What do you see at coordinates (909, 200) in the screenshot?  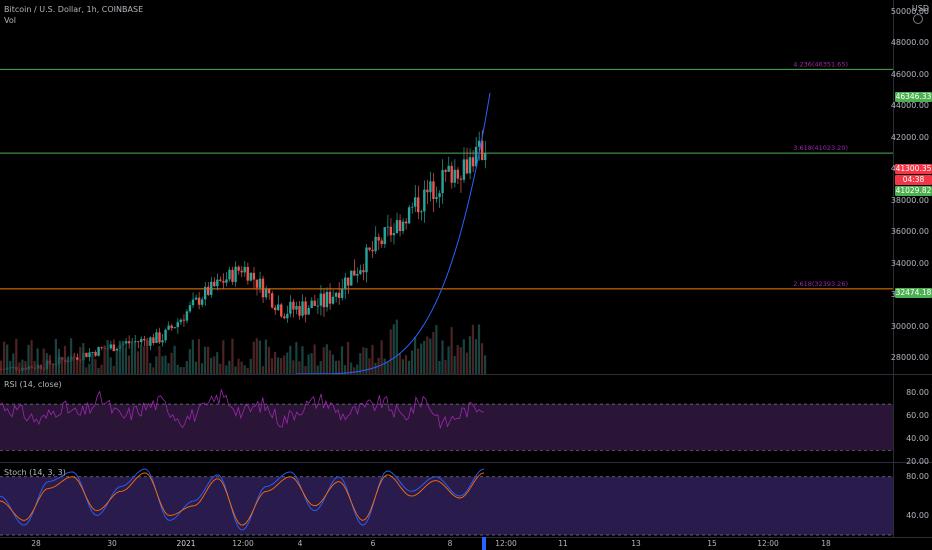 I see `price-tick-label: 38000.00` at bounding box center [909, 200].